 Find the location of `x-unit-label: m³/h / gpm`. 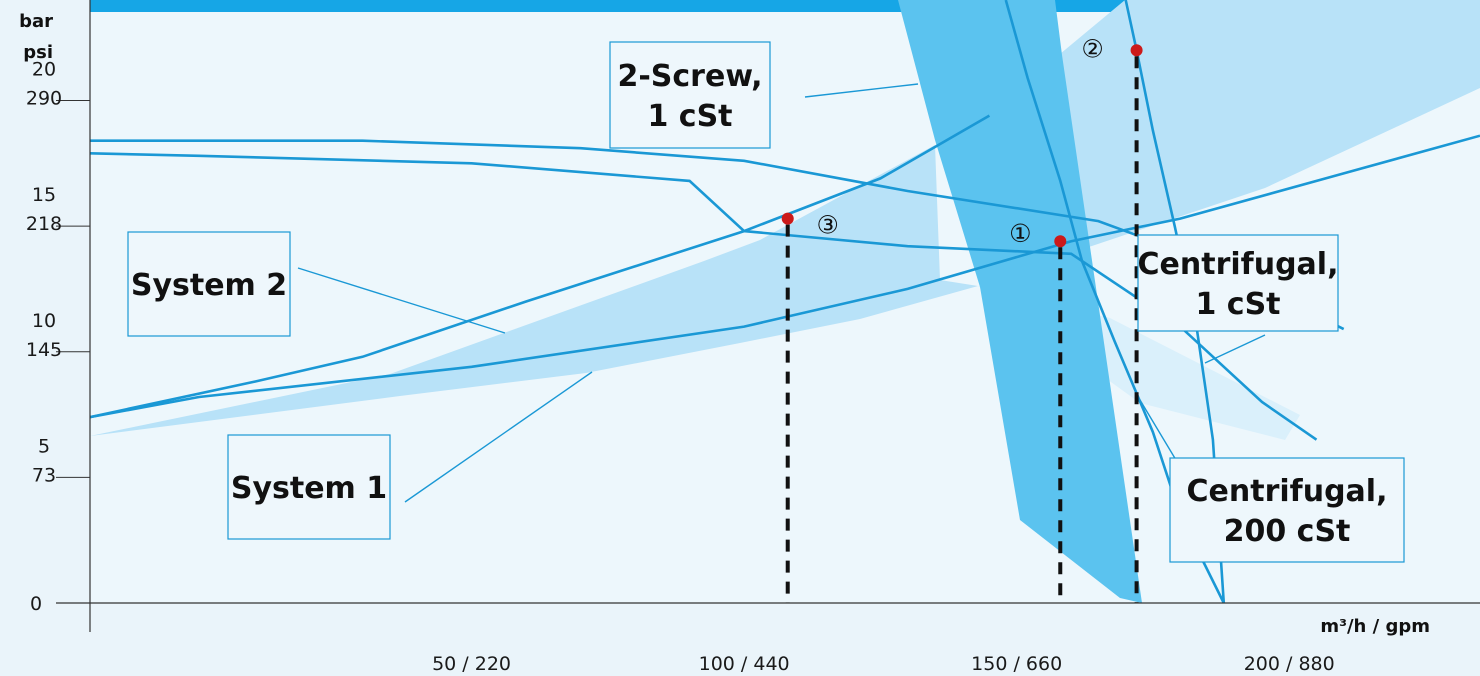

x-unit-label: m³/h / gpm is located at coordinates (1375, 626).